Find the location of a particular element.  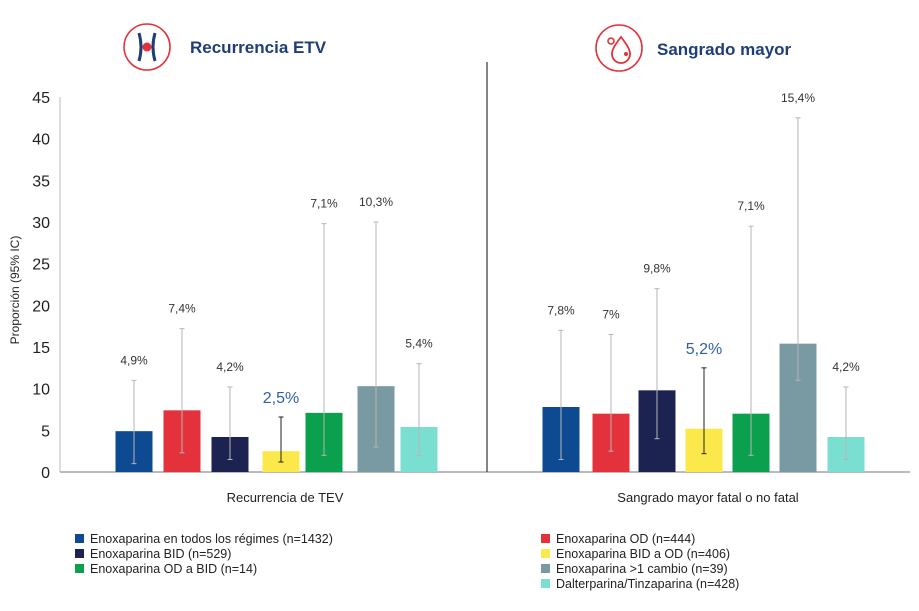

data-label: 4,9% is located at coordinates (134, 360).